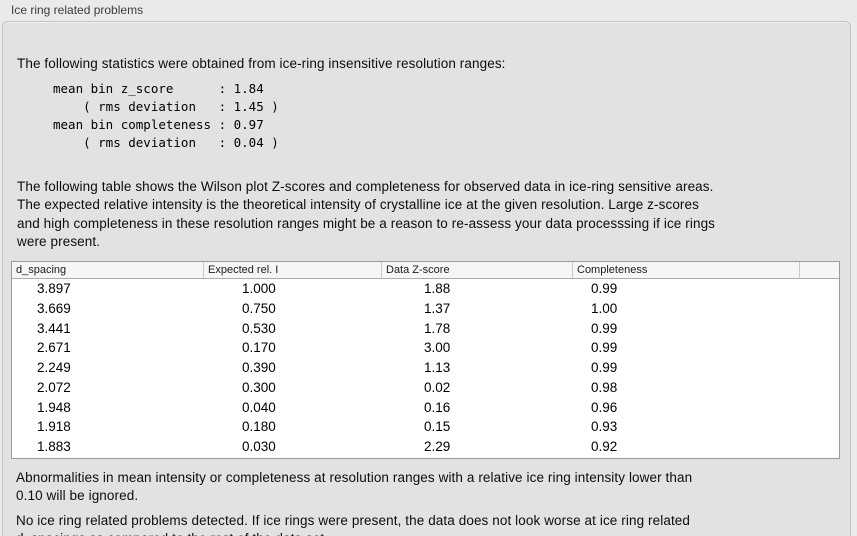  I want to click on table-cell: 1.948, so click(54, 407).